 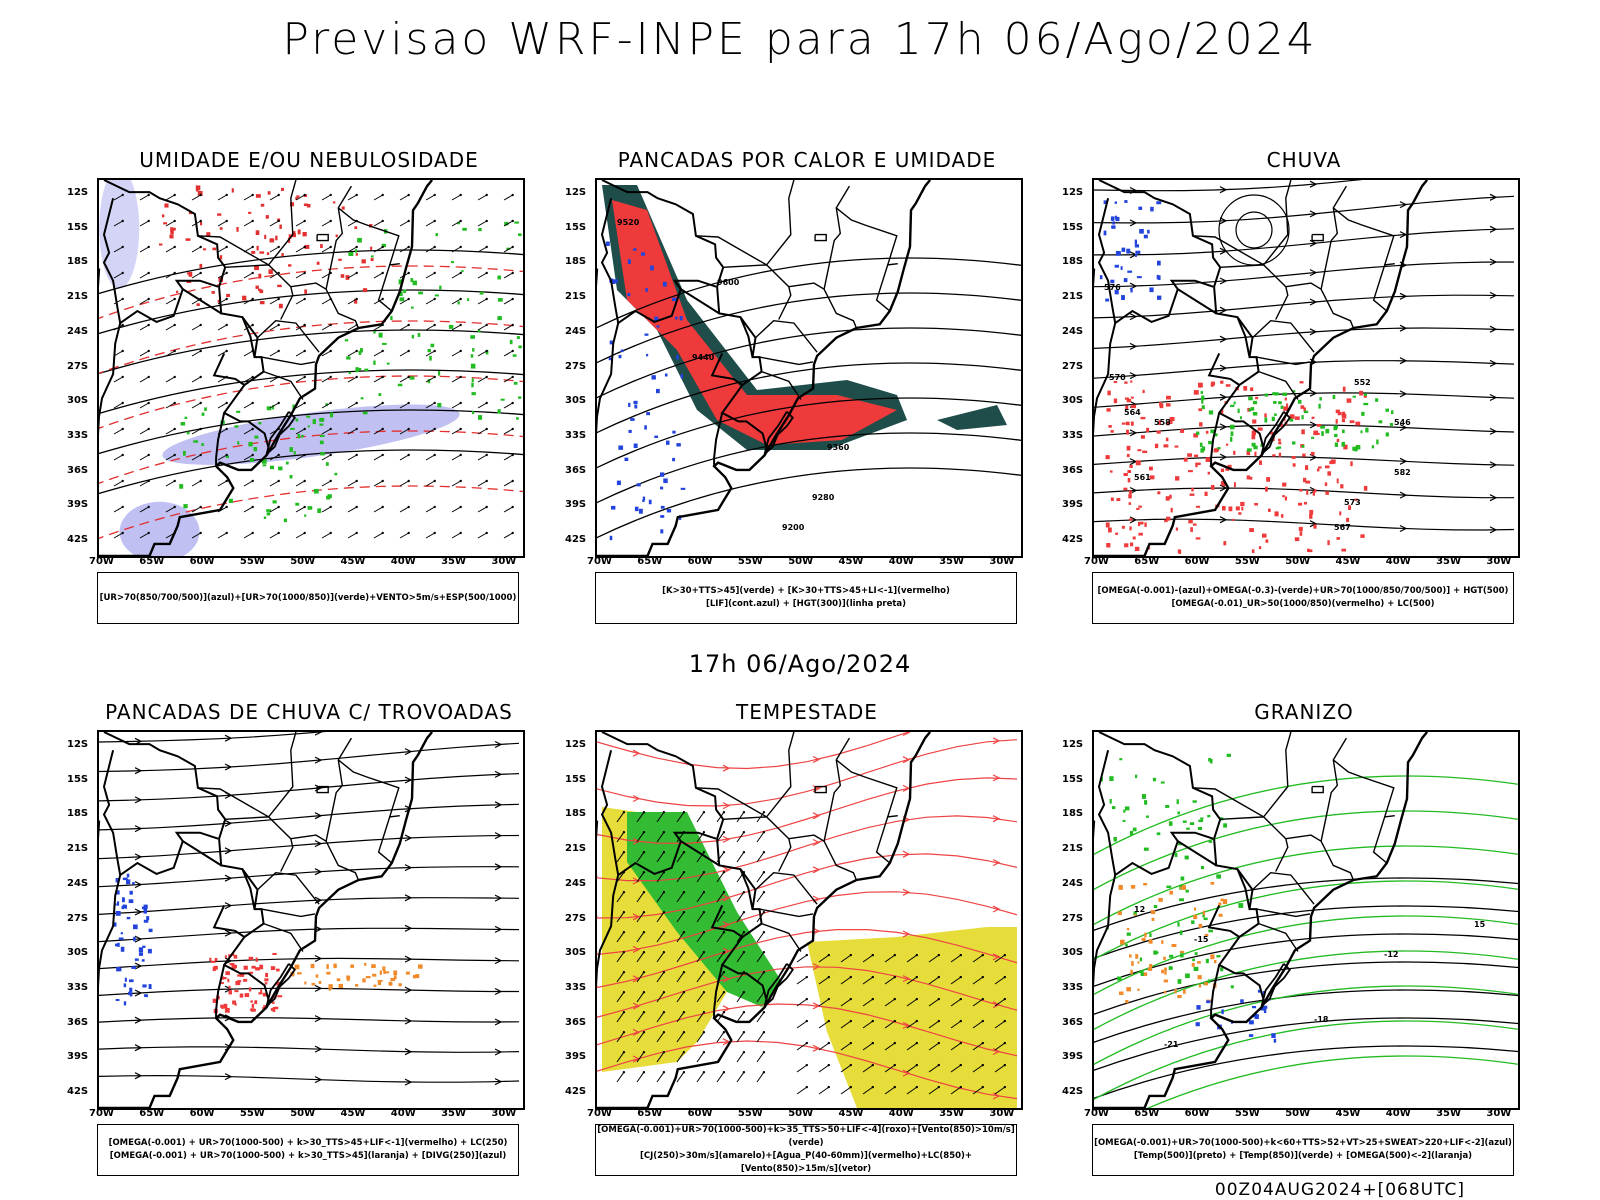 I want to click on latitude-label: 24S, so click(x=1073, y=331).